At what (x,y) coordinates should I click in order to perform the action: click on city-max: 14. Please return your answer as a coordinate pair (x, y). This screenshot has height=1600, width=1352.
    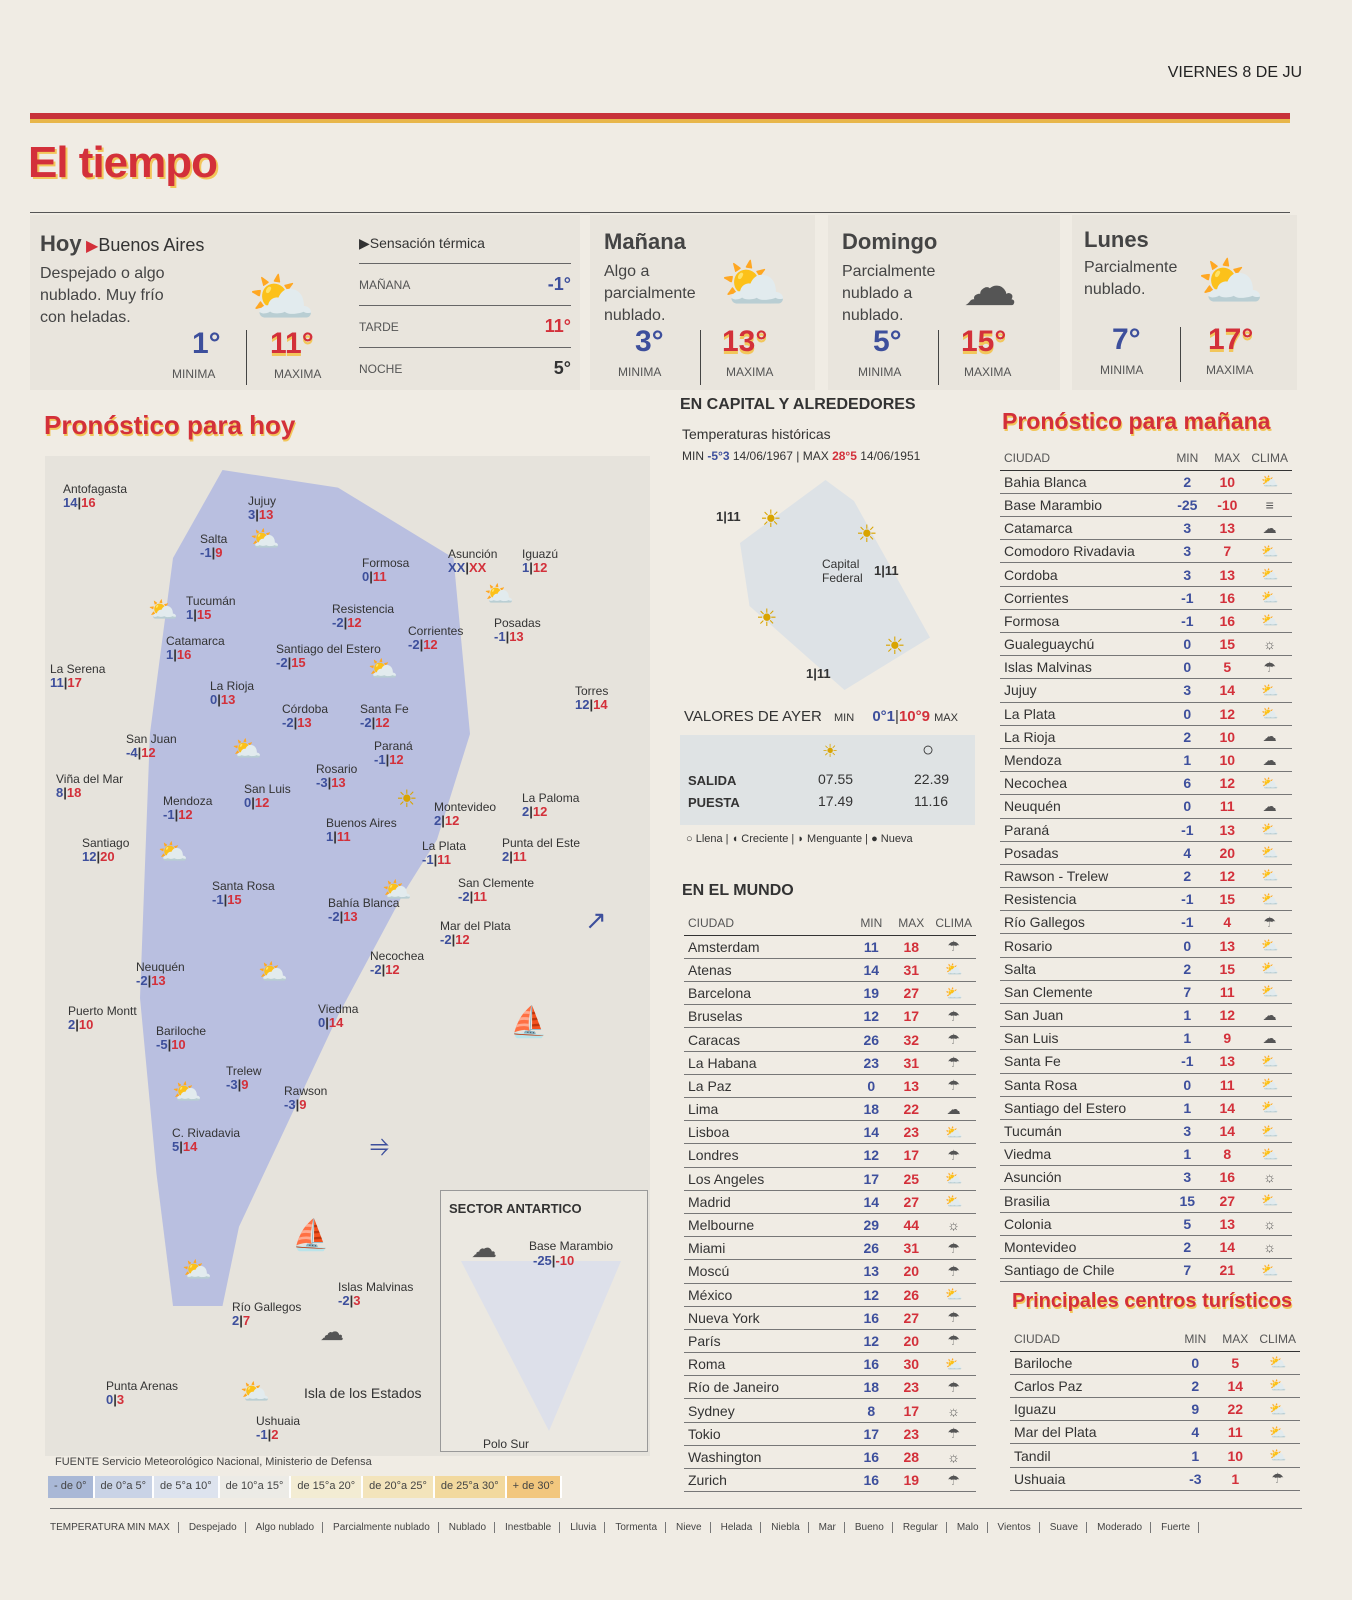
    Looking at the image, I should click on (600, 704).